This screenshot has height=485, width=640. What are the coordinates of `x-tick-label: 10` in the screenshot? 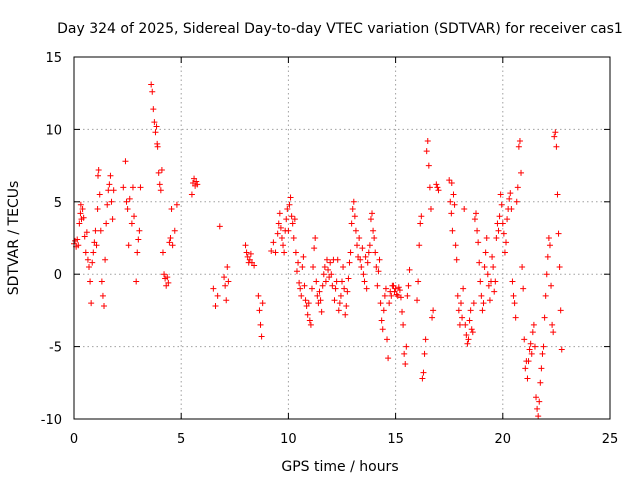 It's located at (288, 439).